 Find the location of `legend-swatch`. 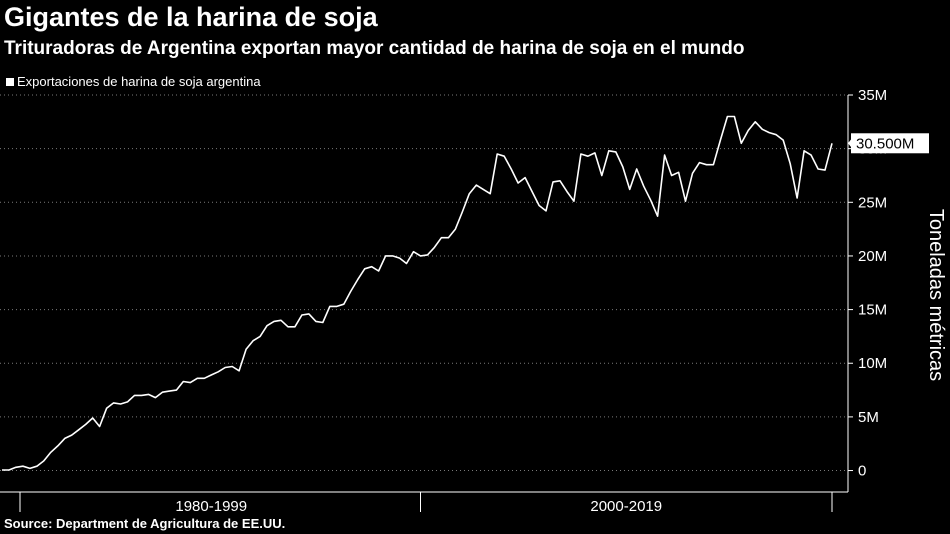

legend-swatch is located at coordinates (10, 81).